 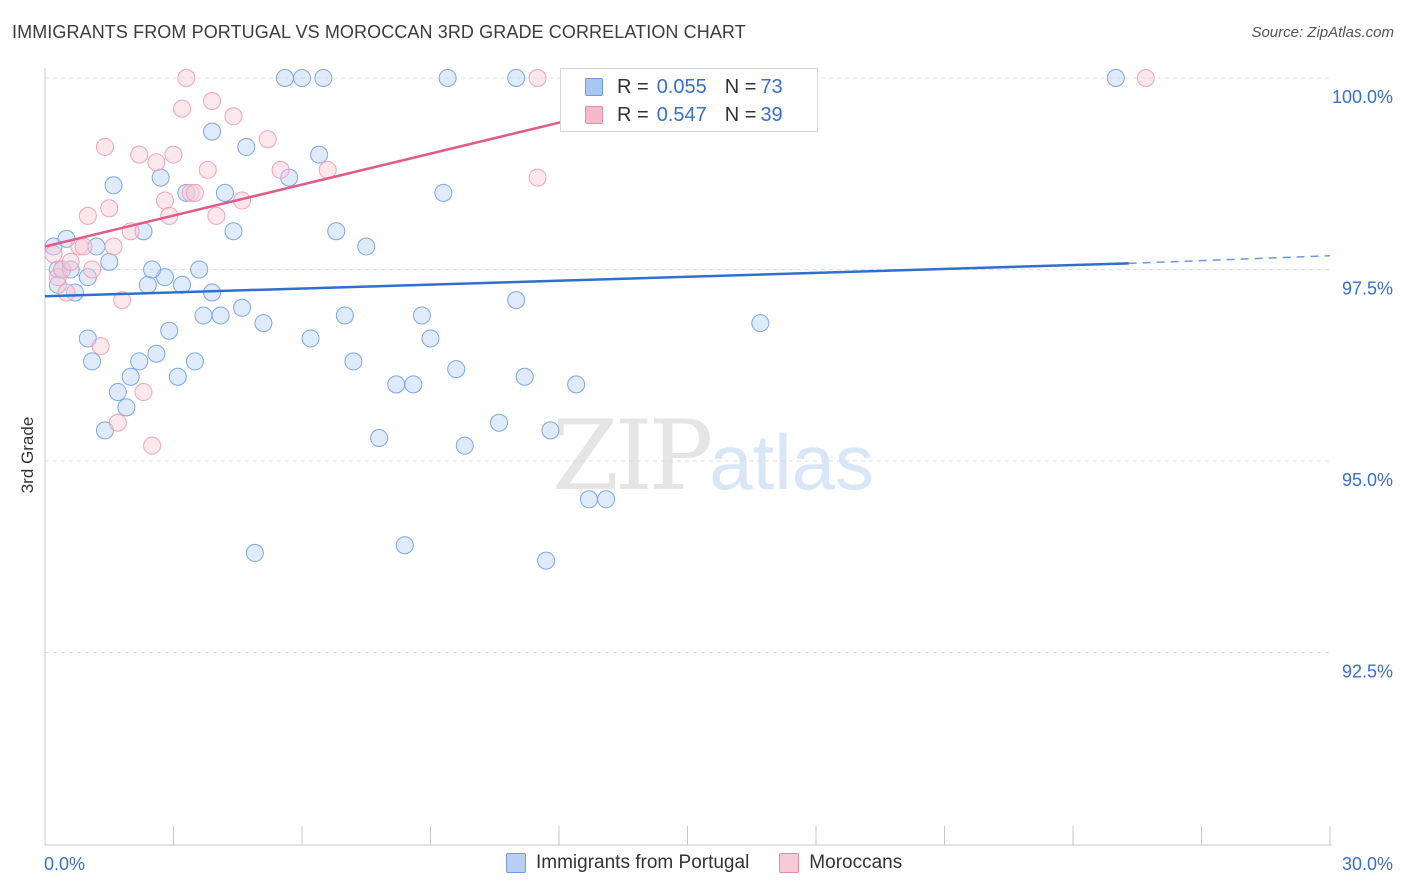 I want to click on y-tick-label: 97.5%, so click(x=1367, y=289).